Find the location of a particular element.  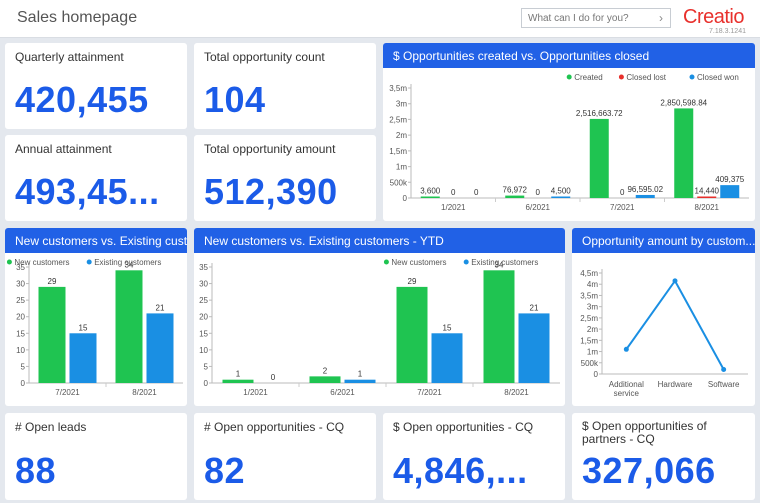

kpi-label: # Open leads is located at coordinates (51, 427).